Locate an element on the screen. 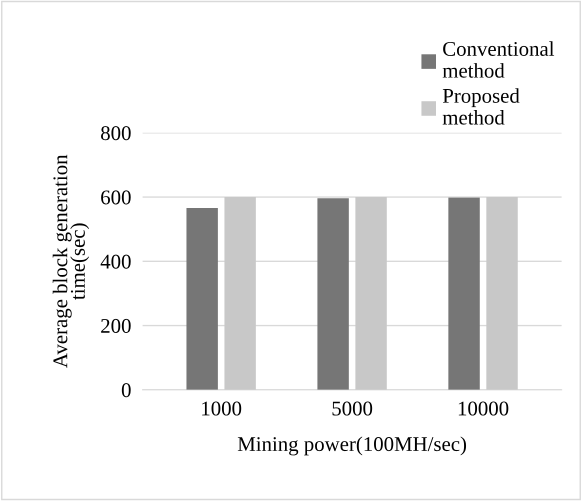  y-tick-label: 0 is located at coordinates (126, 390).